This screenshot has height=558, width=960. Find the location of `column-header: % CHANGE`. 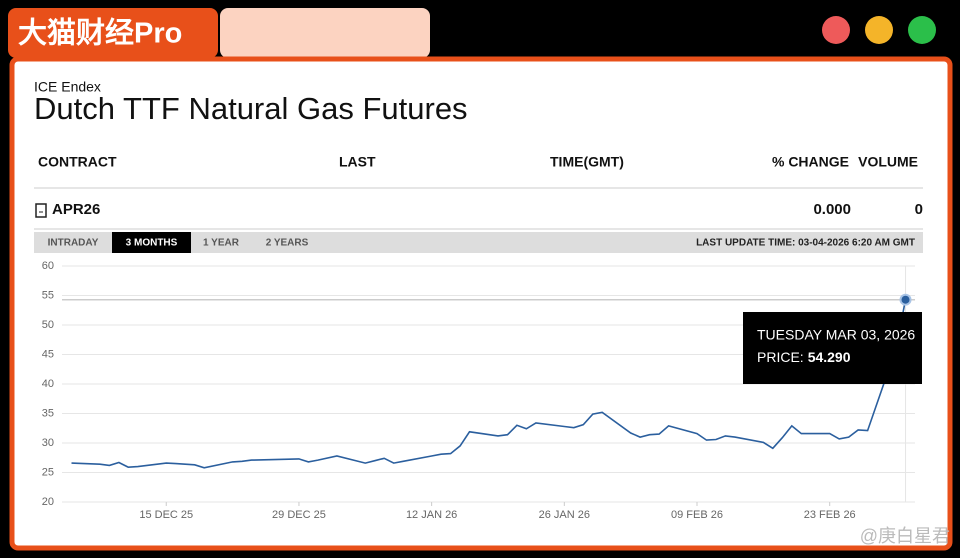

column-header: % CHANGE is located at coordinates (810, 162).